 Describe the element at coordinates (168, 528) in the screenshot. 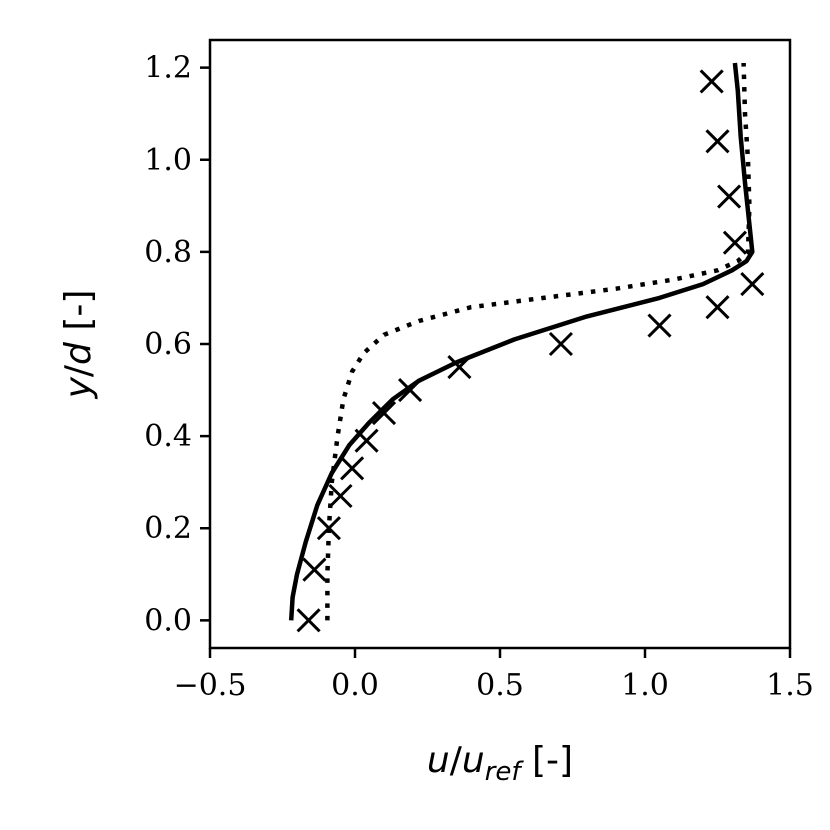

I see `y-tick-label: 0.2` at that location.